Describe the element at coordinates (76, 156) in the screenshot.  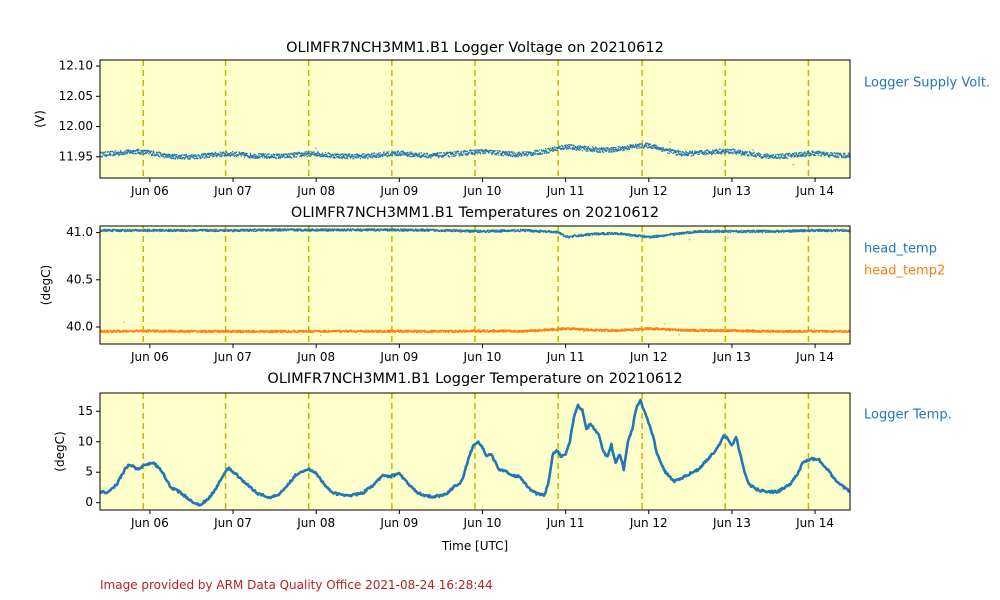
I see `y-tick-label: 11.95` at that location.